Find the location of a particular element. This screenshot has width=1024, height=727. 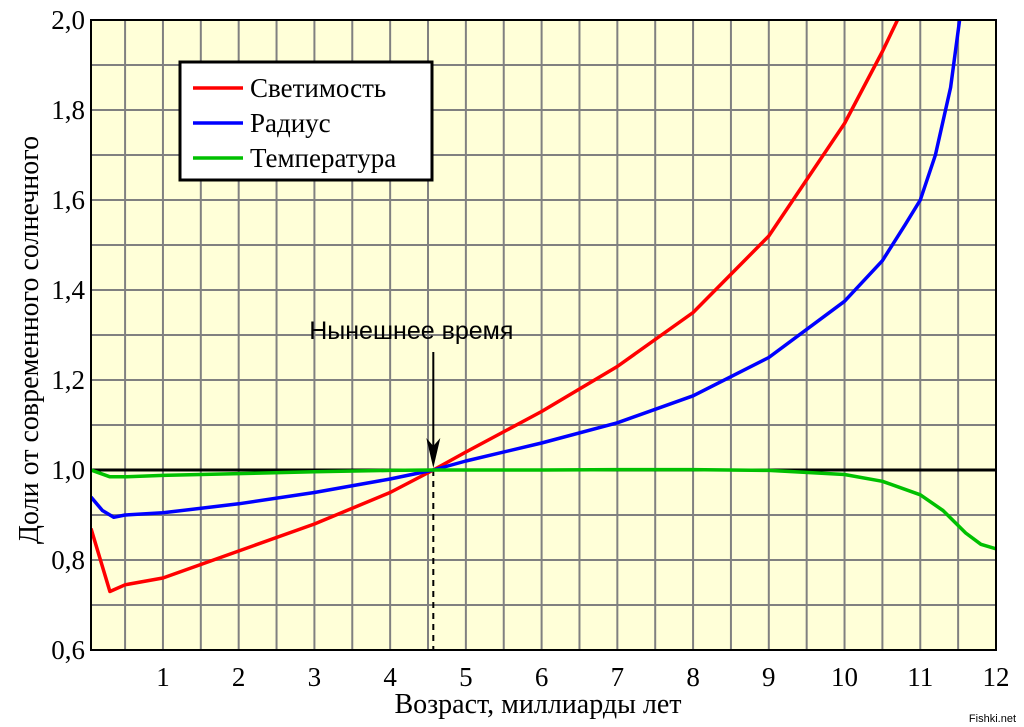

y-tick-label: 1,6 is located at coordinates (68, 200).